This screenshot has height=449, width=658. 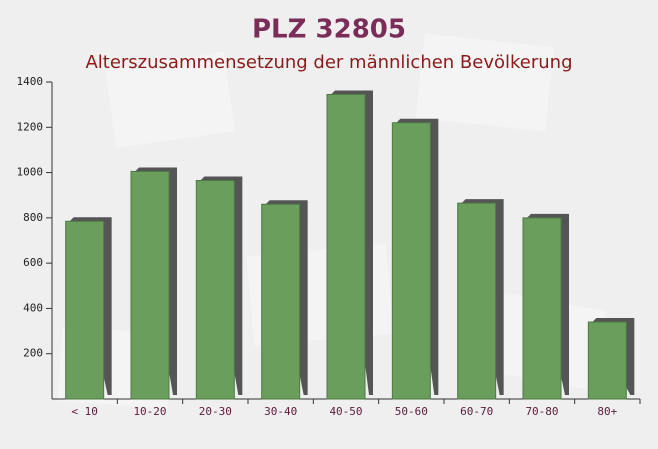 I want to click on x-tick-label: 70-80, so click(x=541, y=411).